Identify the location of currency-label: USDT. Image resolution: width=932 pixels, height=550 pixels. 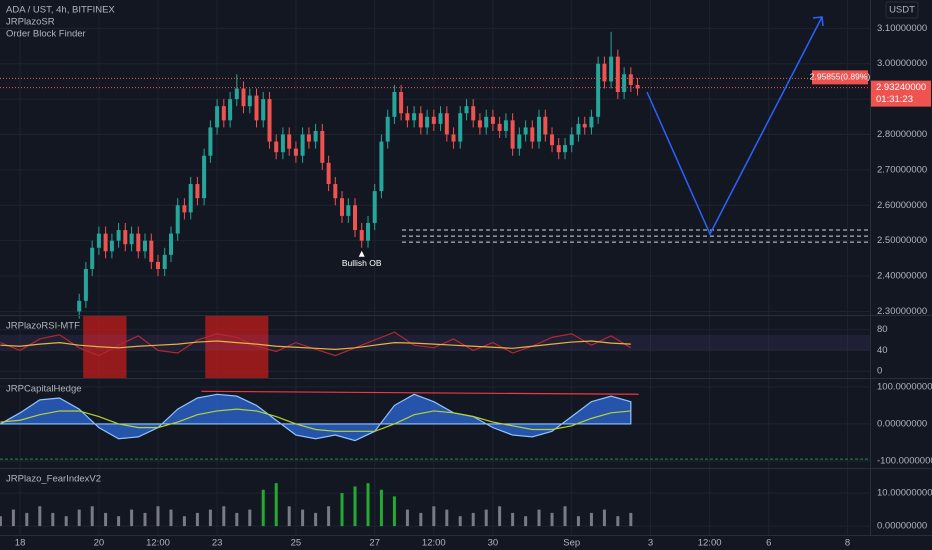
(902, 10).